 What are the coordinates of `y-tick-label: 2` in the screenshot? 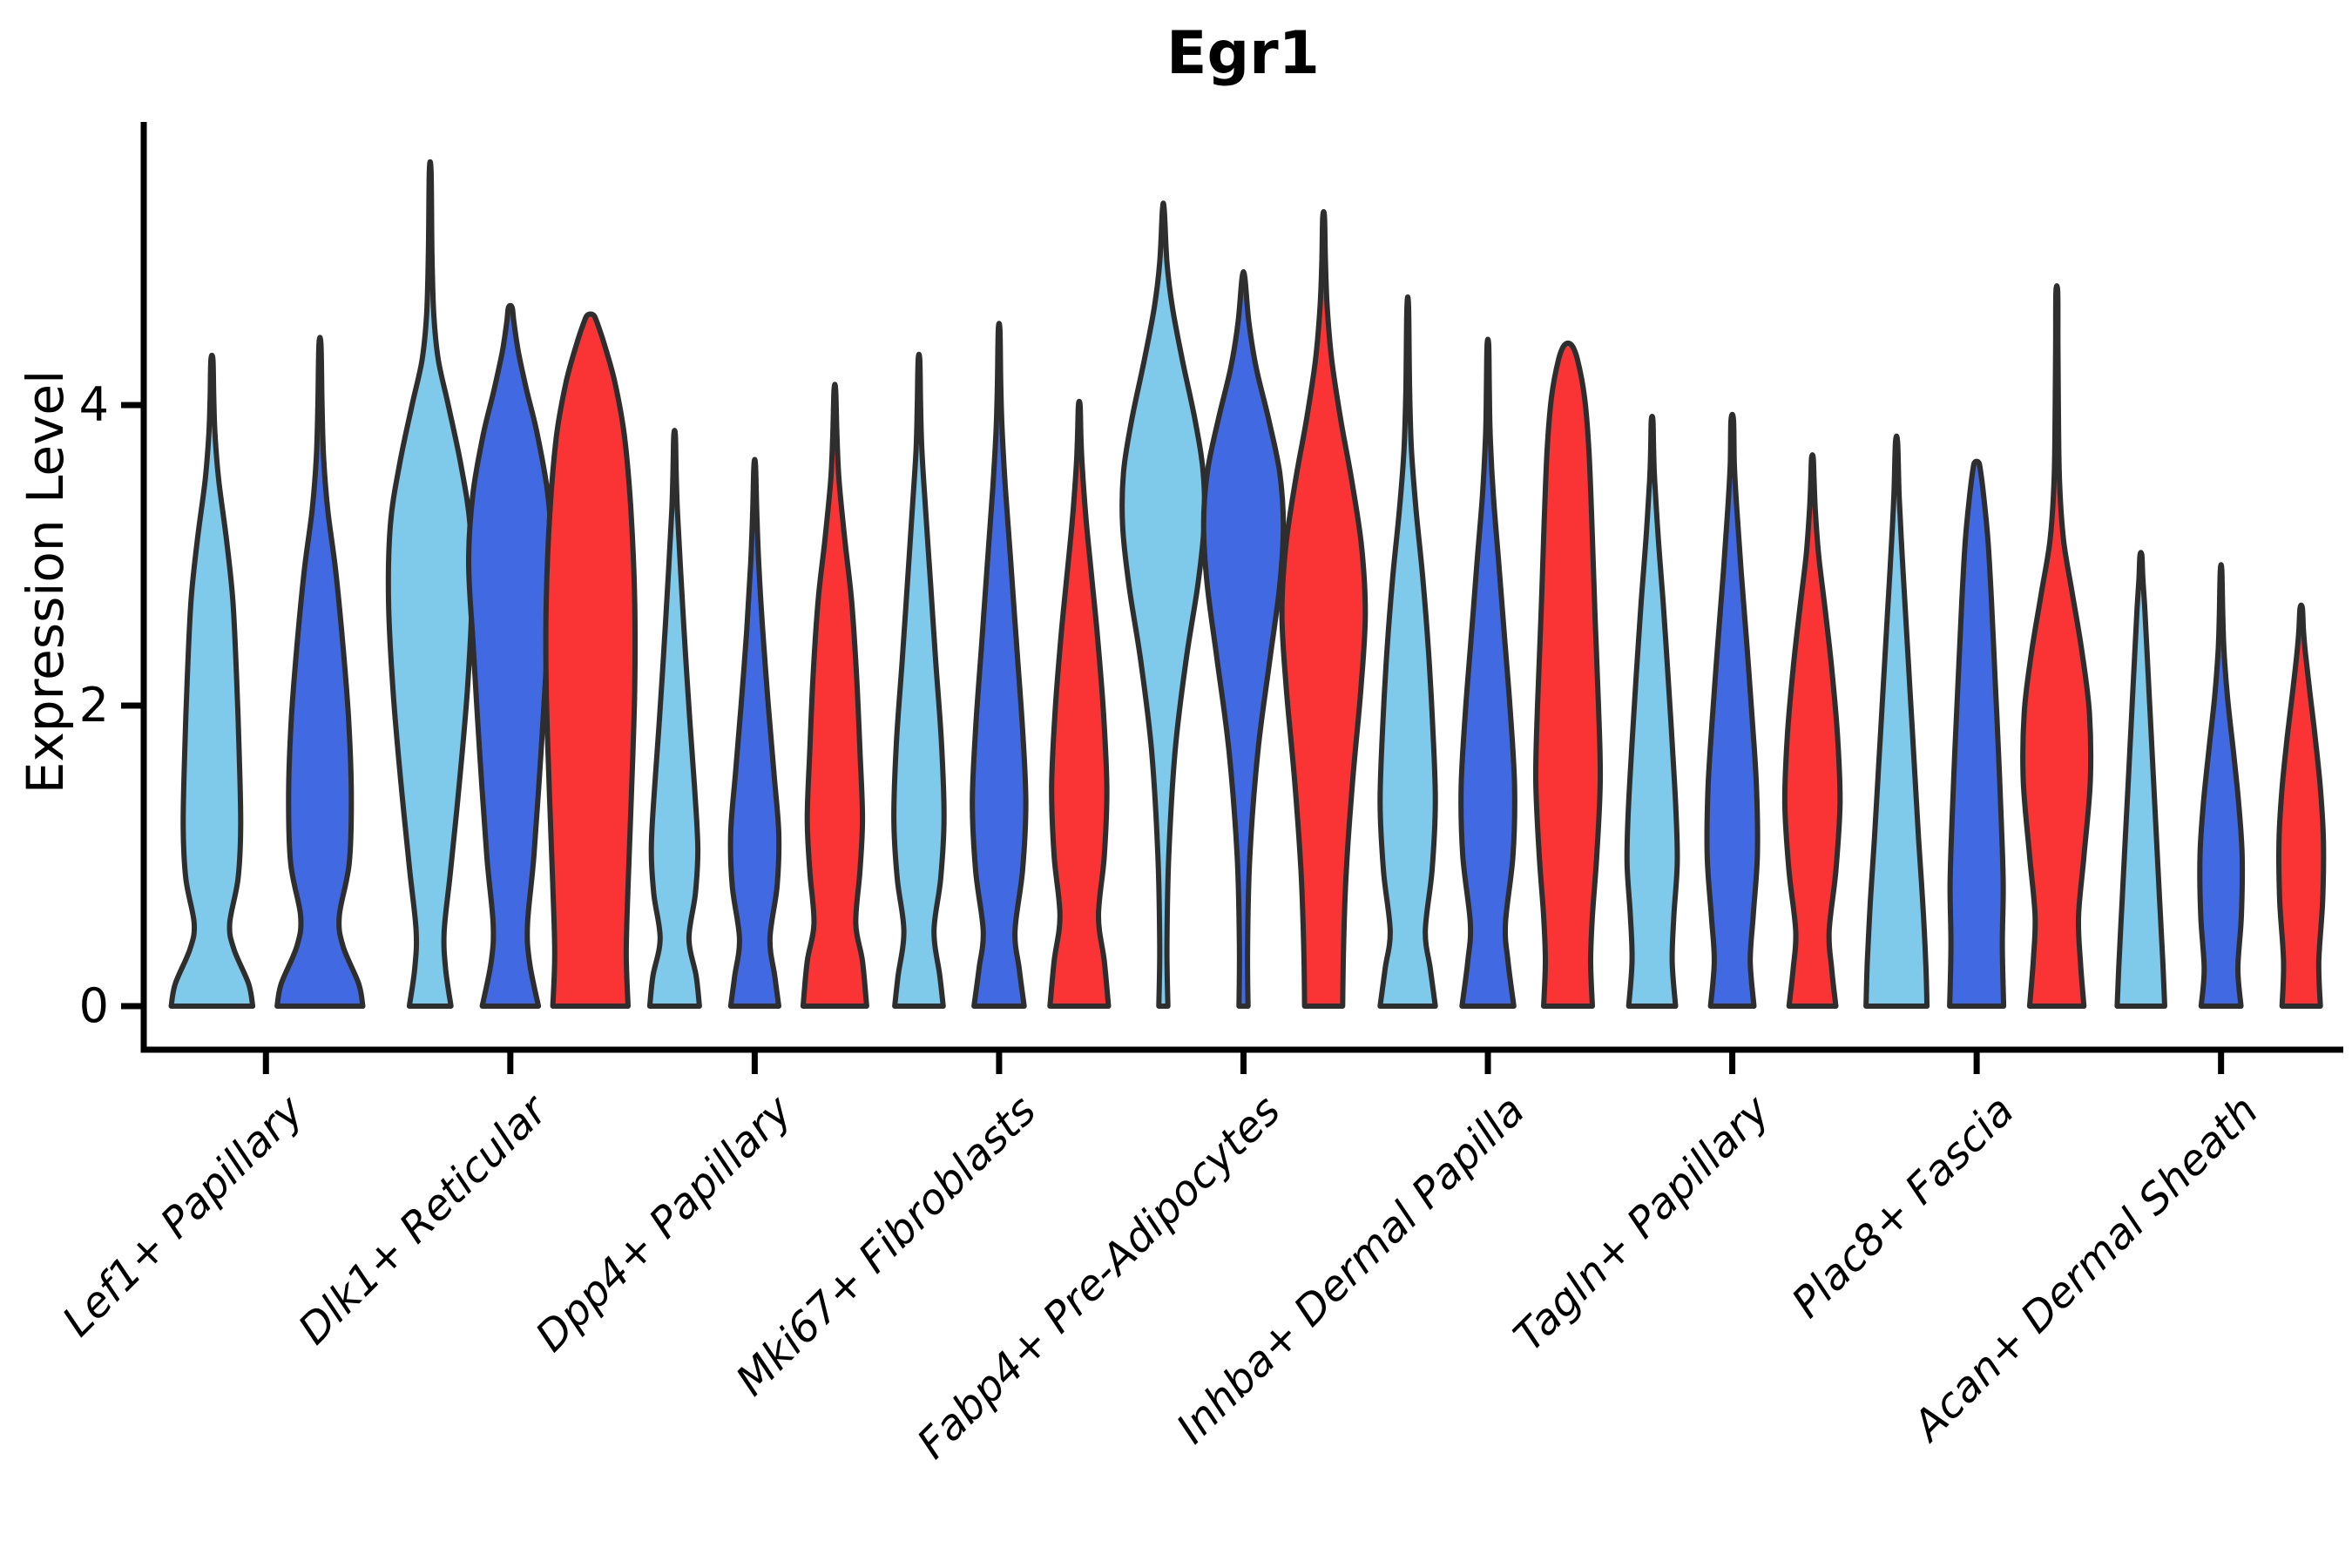 It's located at (93, 705).